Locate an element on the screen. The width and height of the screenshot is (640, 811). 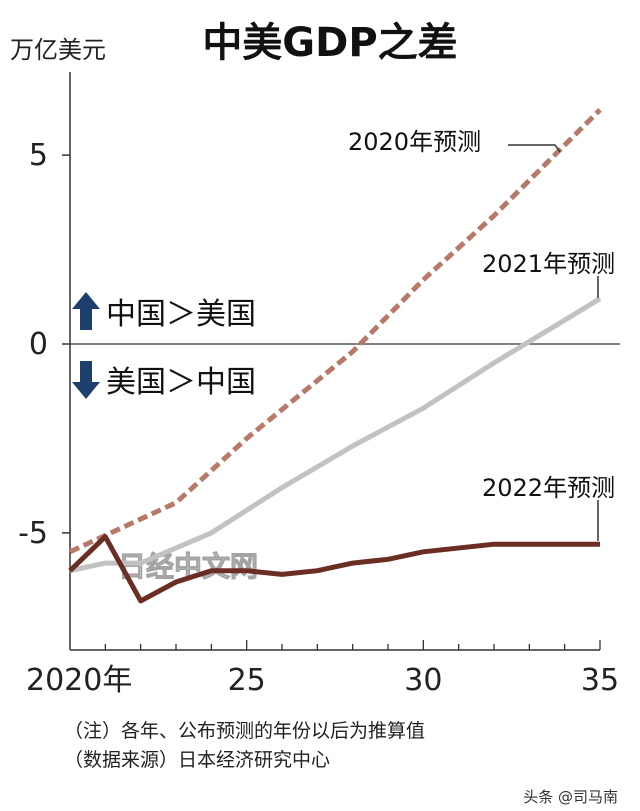
series-label-2022: 2022年预测 is located at coordinates (548, 488).